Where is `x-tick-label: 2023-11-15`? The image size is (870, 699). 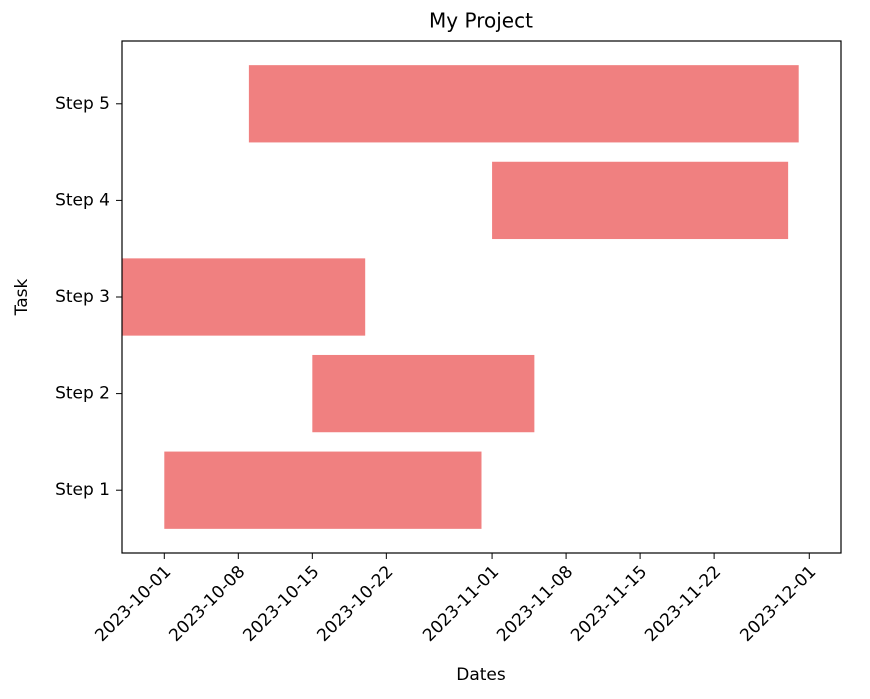
x-tick-label: 2023-11-15 is located at coordinates (609, 604).